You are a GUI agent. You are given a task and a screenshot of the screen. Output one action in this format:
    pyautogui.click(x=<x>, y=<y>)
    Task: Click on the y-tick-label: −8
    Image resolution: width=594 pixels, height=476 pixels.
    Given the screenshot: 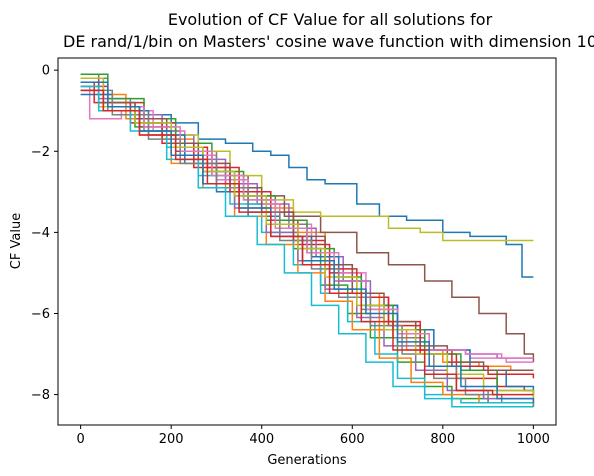 What is the action you would take?
    pyautogui.click(x=40, y=395)
    